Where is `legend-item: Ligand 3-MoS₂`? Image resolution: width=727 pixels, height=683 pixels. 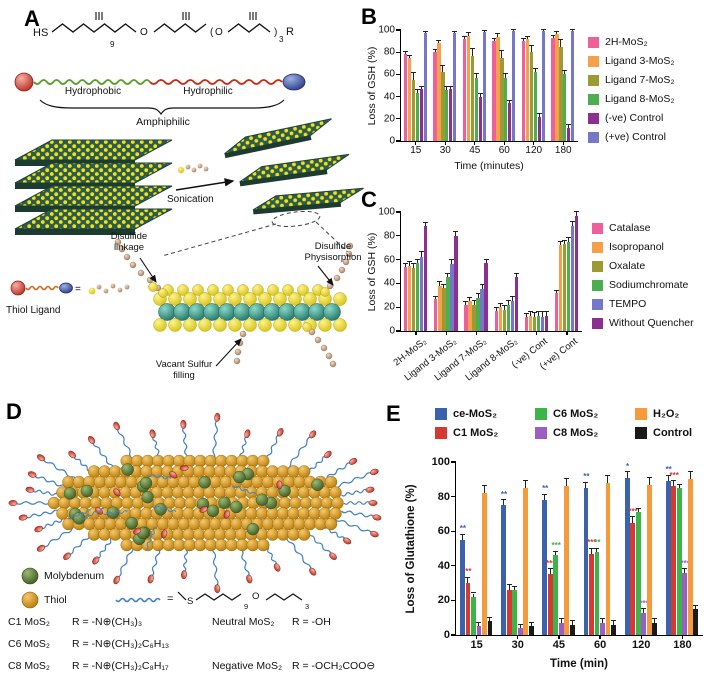
legend-item: Ligand 3-MoS₂ is located at coordinates (631, 61).